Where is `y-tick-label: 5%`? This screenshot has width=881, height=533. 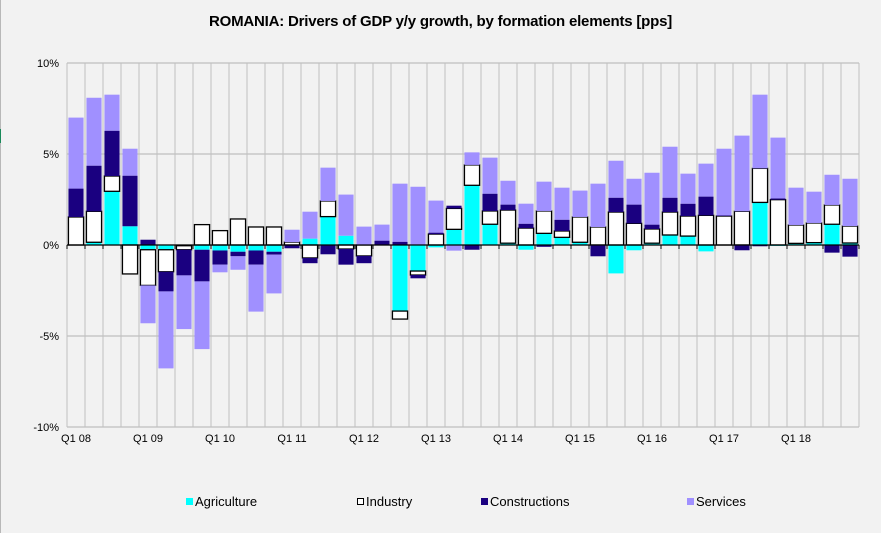
y-tick-label: 5% is located at coordinates (51, 155).